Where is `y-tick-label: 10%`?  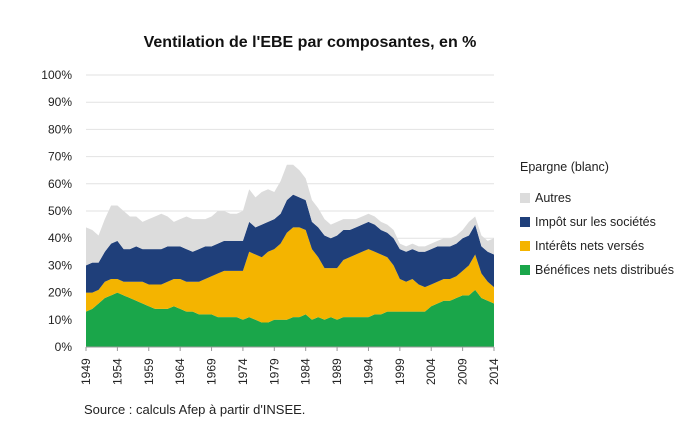
y-tick-label: 10% is located at coordinates (60, 320).